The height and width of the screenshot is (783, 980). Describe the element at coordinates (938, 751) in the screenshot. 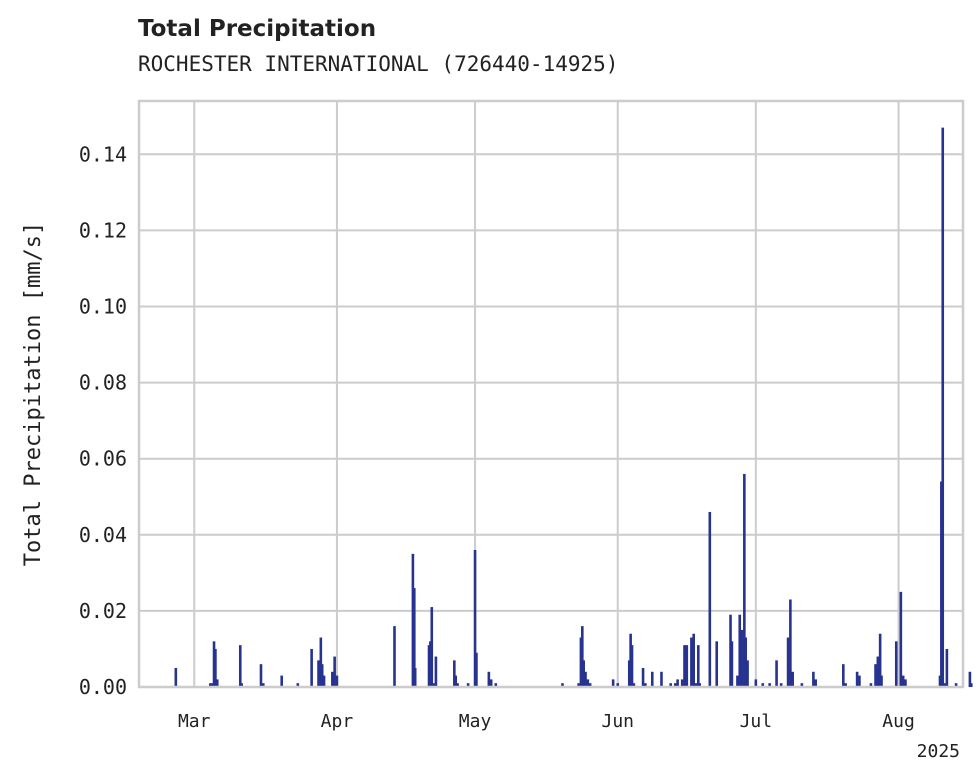

I see `x-axis-year-label: 2025` at that location.